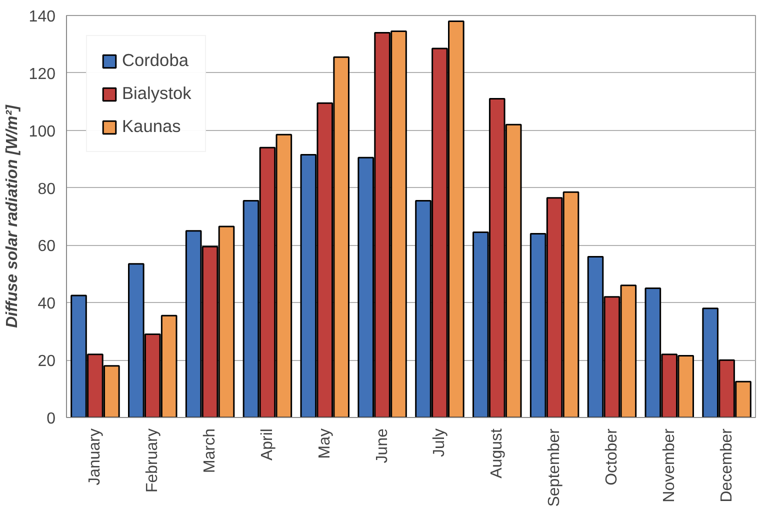 Image resolution: width=760 pixels, height=509 pixels. Describe the element at coordinates (51, 419) in the screenshot. I see `y-tick-label: 0` at that location.